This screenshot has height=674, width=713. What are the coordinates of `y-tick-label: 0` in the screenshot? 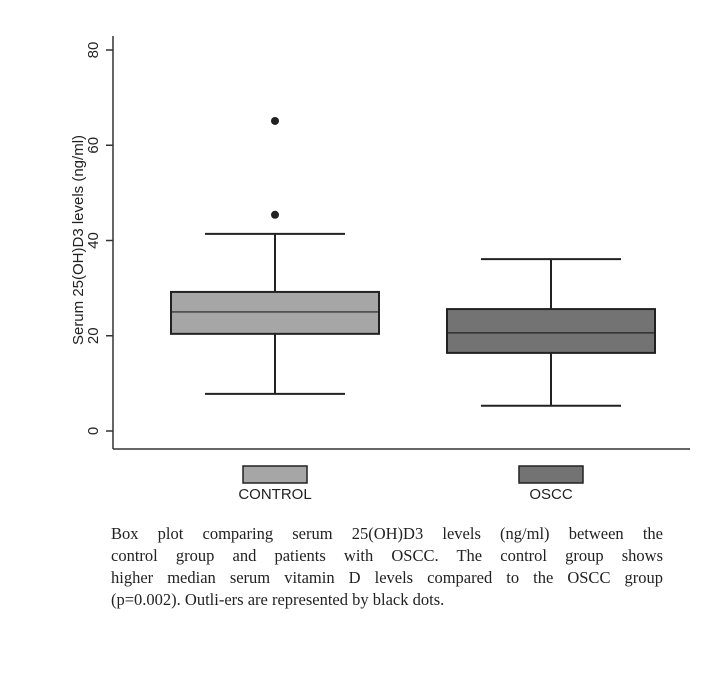 It's located at (93, 431).